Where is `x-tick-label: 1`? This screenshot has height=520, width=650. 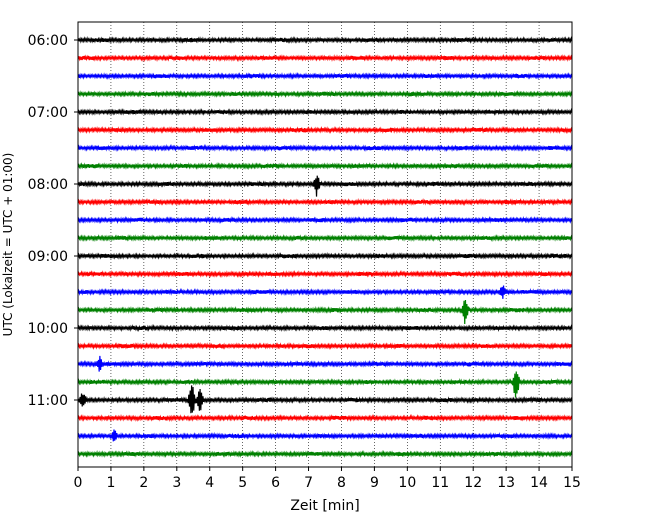
x-tick-label: 1 is located at coordinates (110, 483).